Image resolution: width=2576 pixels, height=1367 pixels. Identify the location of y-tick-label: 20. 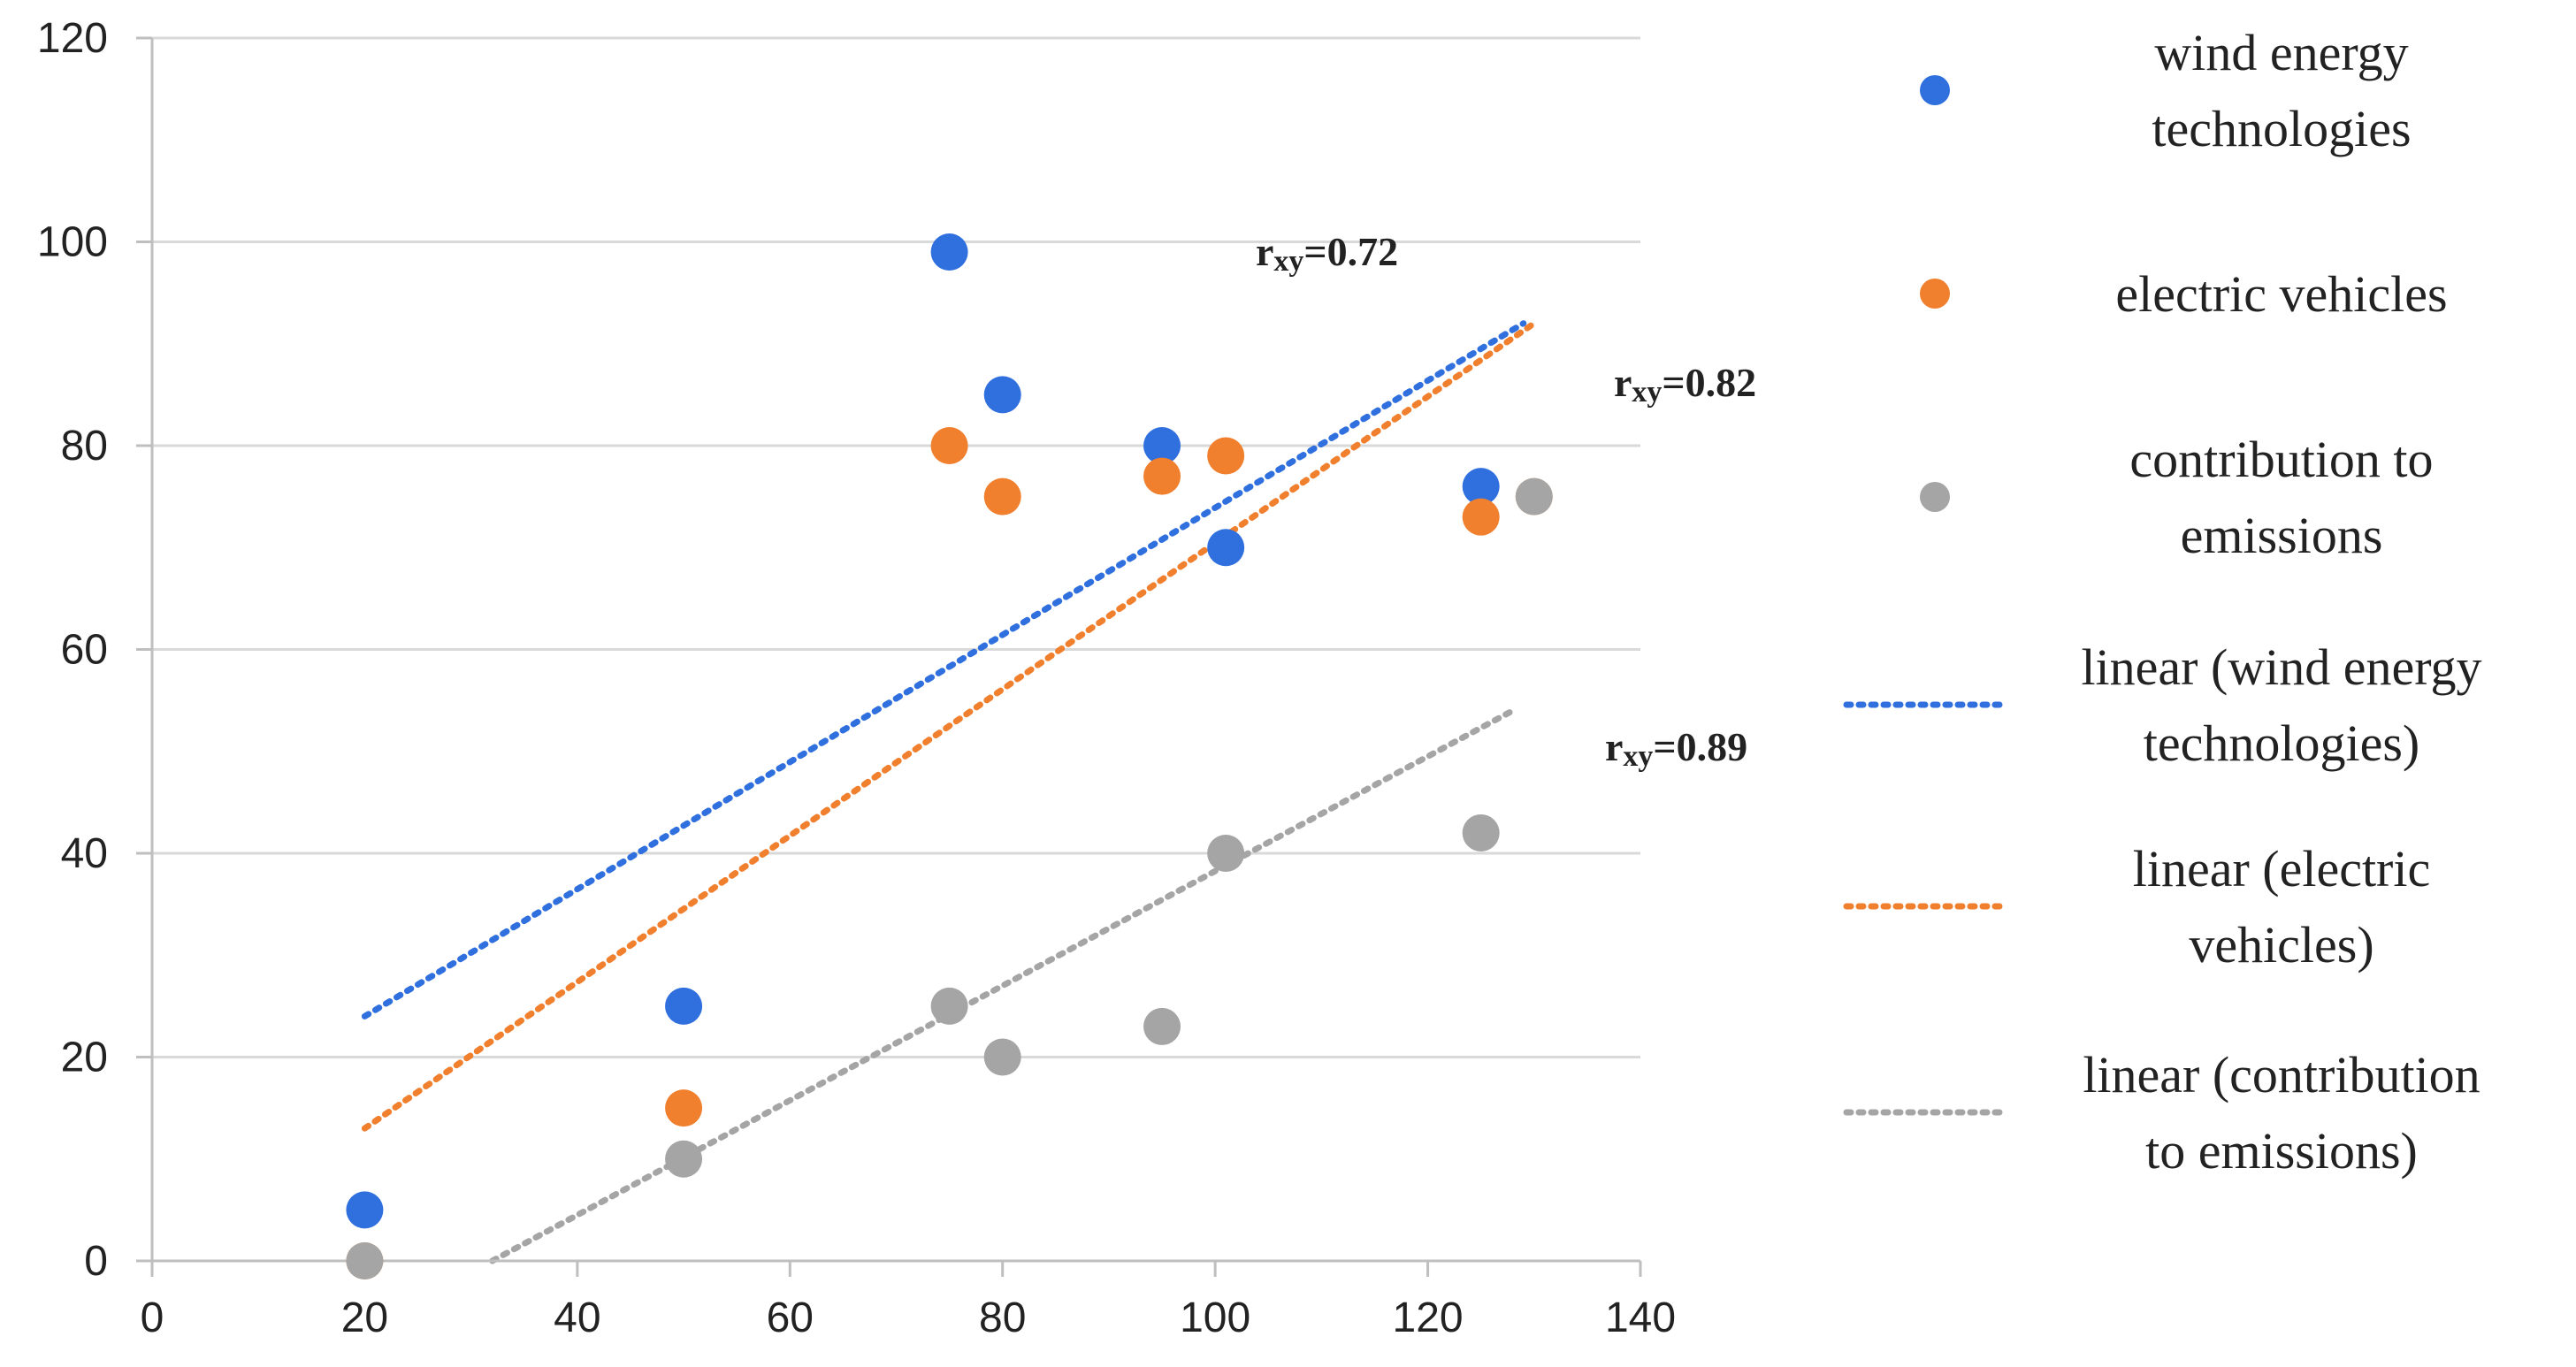
(84, 1058).